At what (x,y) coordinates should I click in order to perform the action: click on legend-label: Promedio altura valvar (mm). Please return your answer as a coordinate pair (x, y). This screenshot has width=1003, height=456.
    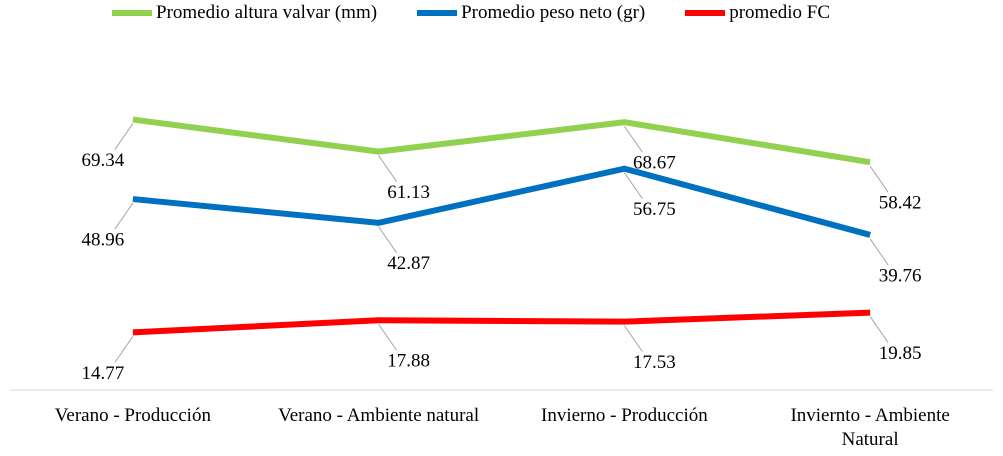
    Looking at the image, I should click on (267, 12).